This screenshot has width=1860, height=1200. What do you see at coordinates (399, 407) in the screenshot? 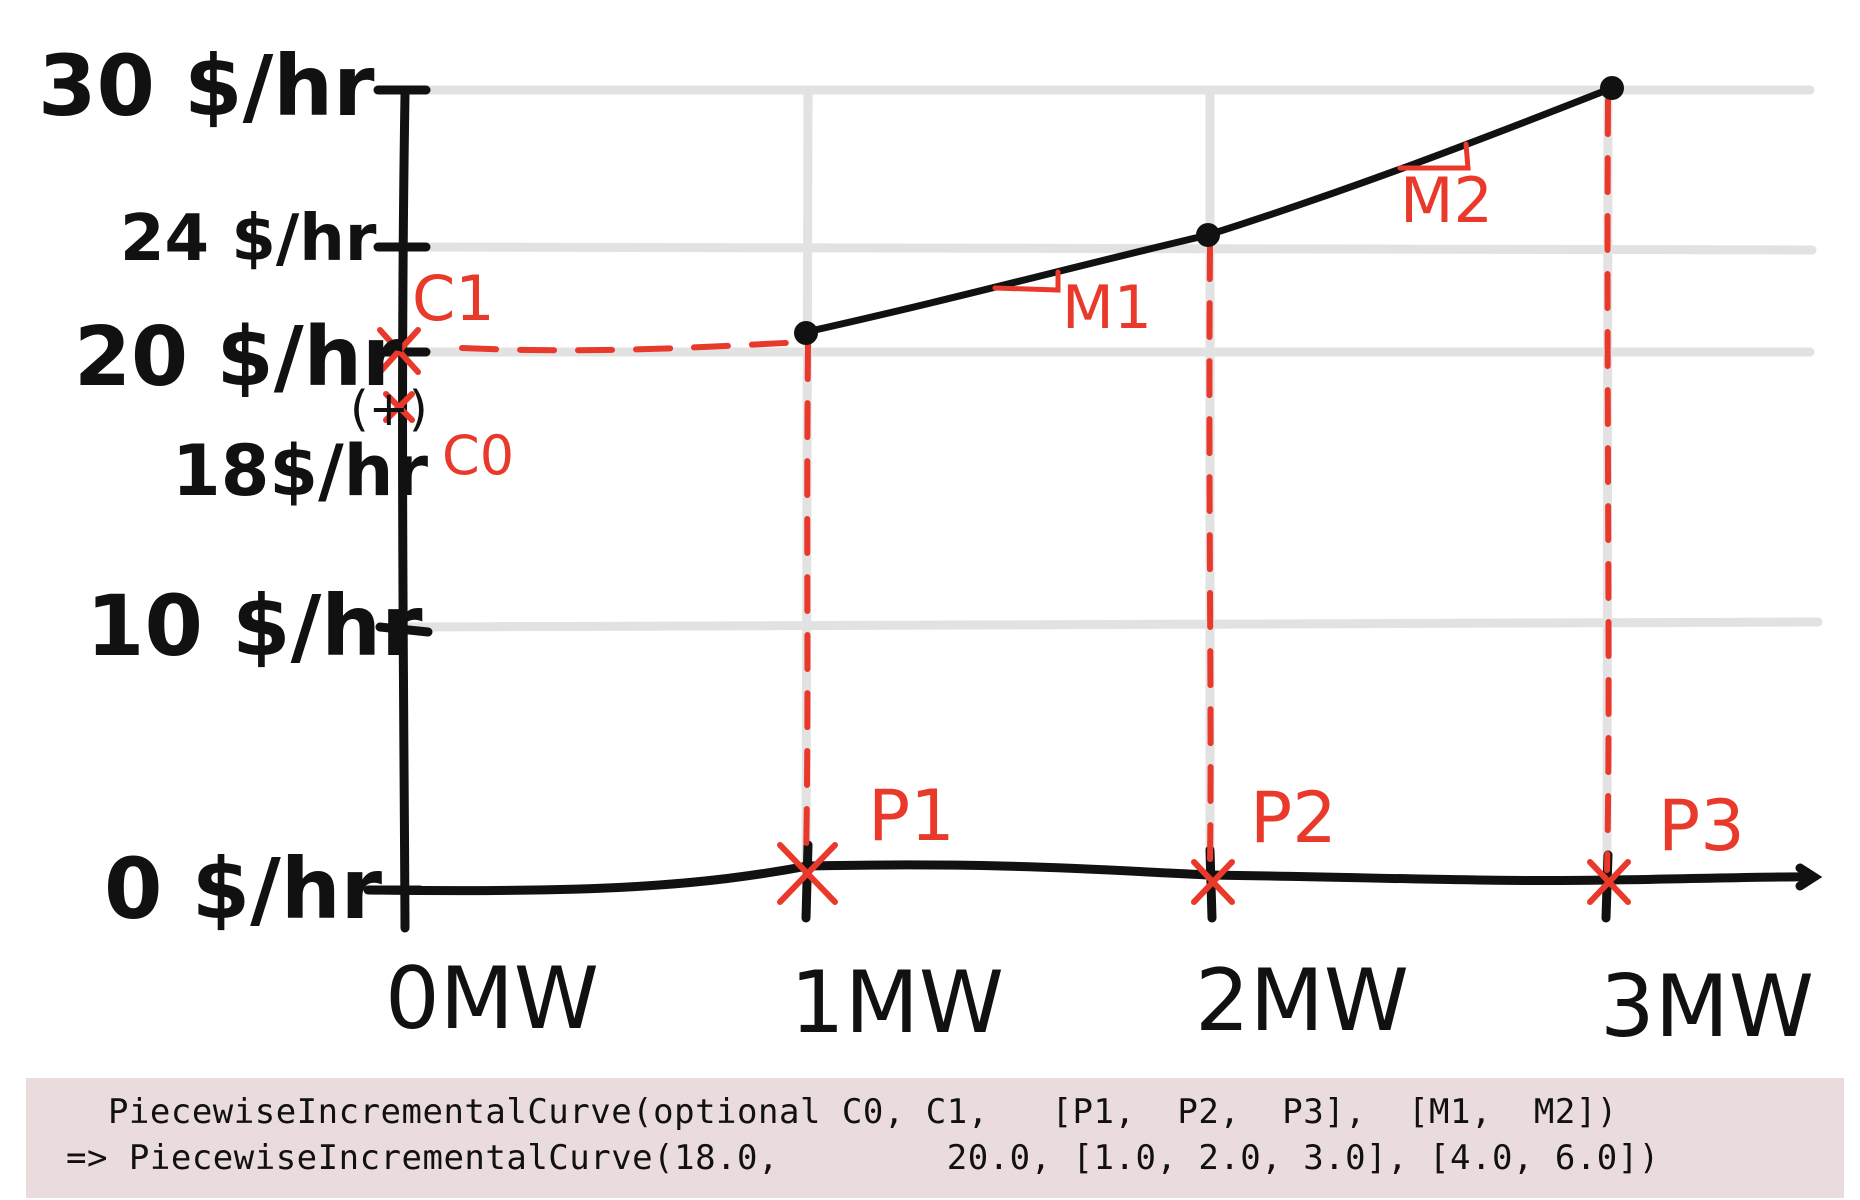
I see `c0-marker` at bounding box center [399, 407].